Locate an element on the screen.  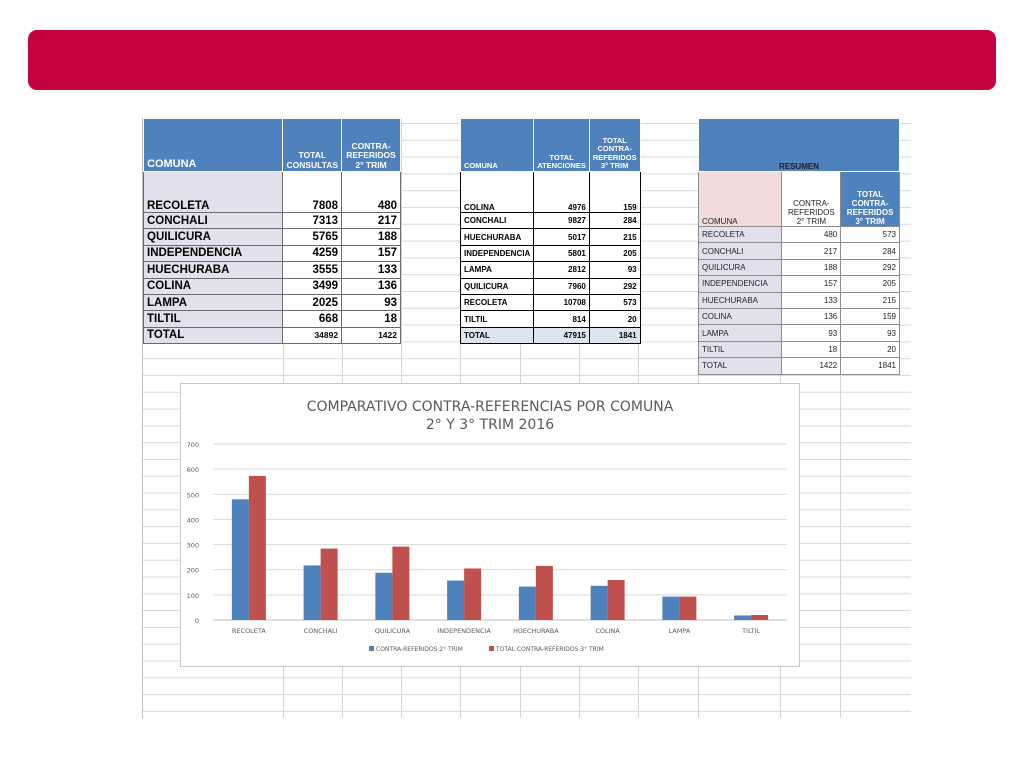
row-referidos: 215 is located at coordinates (614, 237).